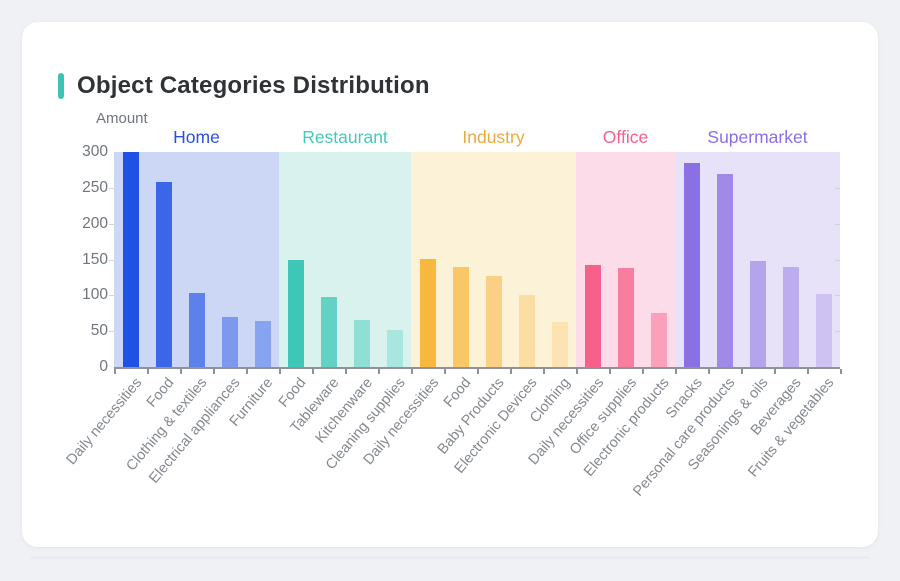 The image size is (900, 581). Describe the element at coordinates (196, 137) in the screenshot. I see `group-label-home: Home` at that location.